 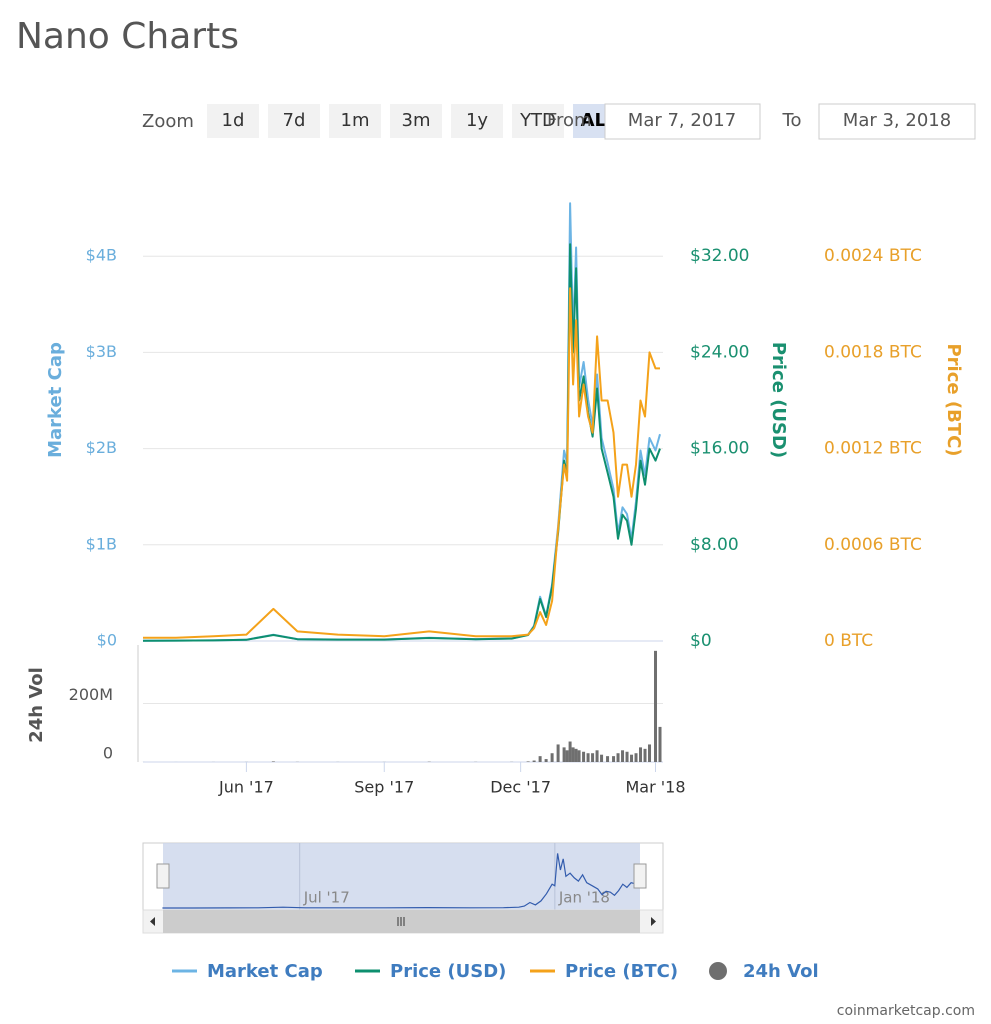 I want to click on from-label: From, so click(x=569, y=120).